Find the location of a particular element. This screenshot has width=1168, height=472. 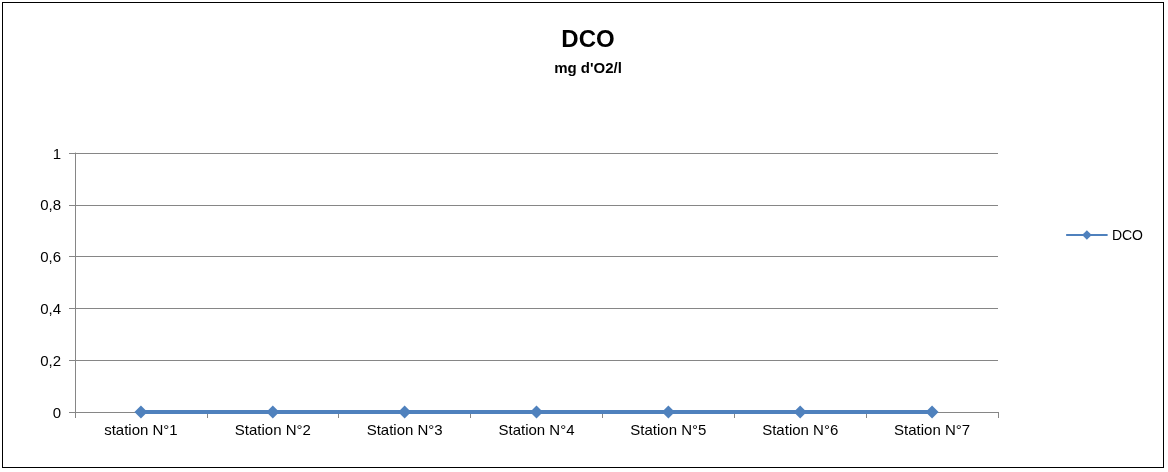

y-tick-label: 0,2 is located at coordinates (50, 360).